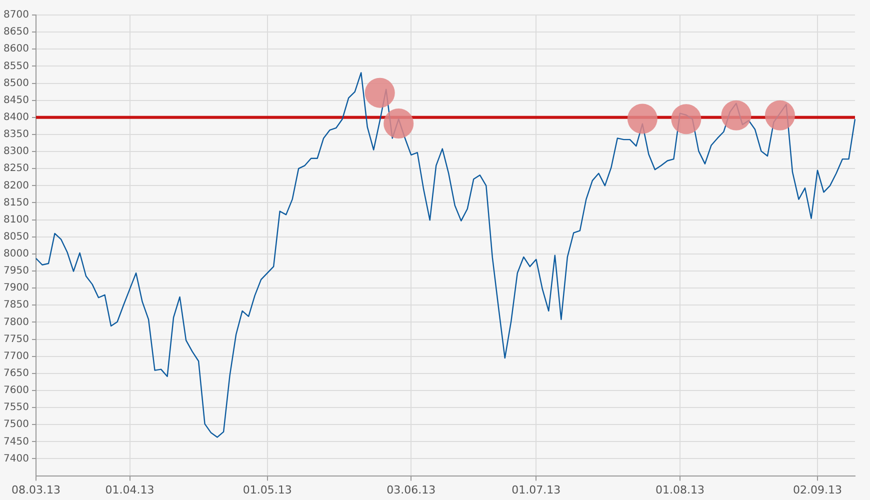 The width and height of the screenshot is (870, 500). Describe the element at coordinates (16, 373) in the screenshot. I see `y-tick-label: 7650` at that location.